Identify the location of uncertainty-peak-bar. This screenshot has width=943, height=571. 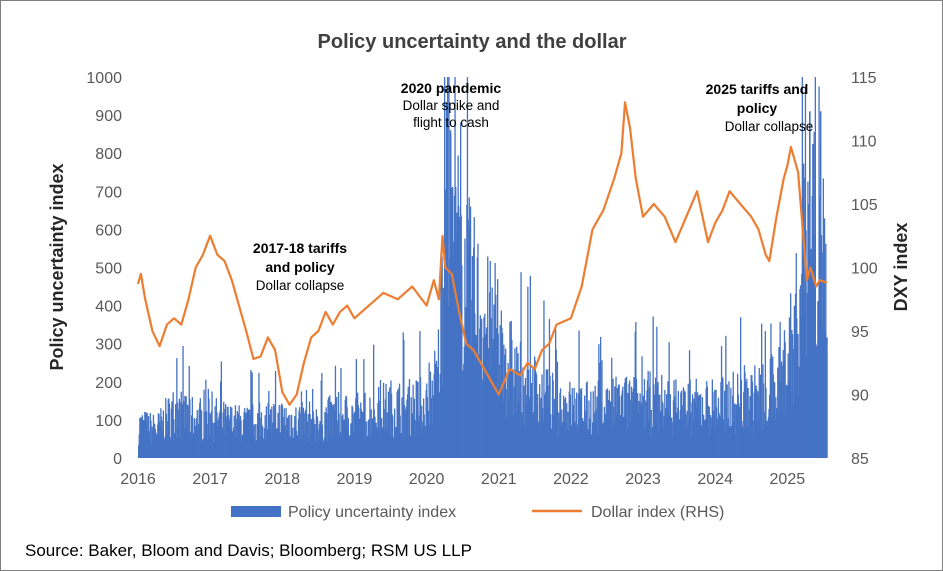
(820, 285).